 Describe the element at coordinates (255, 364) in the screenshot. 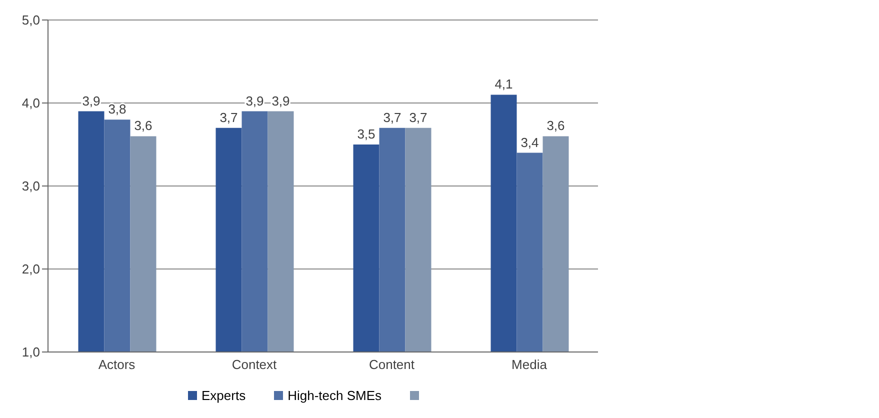

I see `x-tick-label: Context` at that location.